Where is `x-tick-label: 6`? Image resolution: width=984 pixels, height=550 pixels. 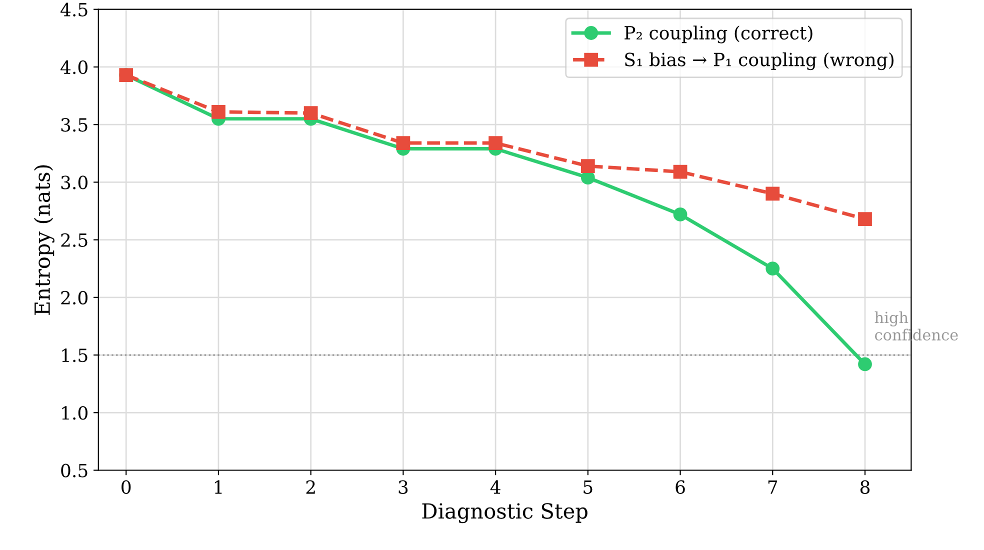 x-tick-label: 6 is located at coordinates (680, 487).